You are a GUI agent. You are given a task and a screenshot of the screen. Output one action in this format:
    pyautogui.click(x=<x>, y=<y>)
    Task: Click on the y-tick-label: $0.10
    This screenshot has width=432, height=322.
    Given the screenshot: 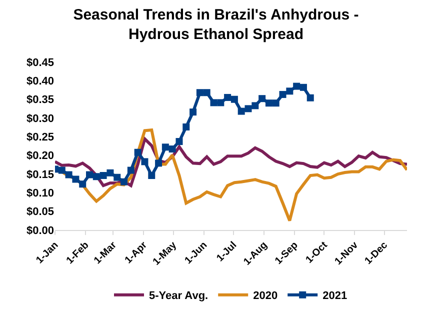 What is the action you would take?
    pyautogui.click(x=40, y=194)
    